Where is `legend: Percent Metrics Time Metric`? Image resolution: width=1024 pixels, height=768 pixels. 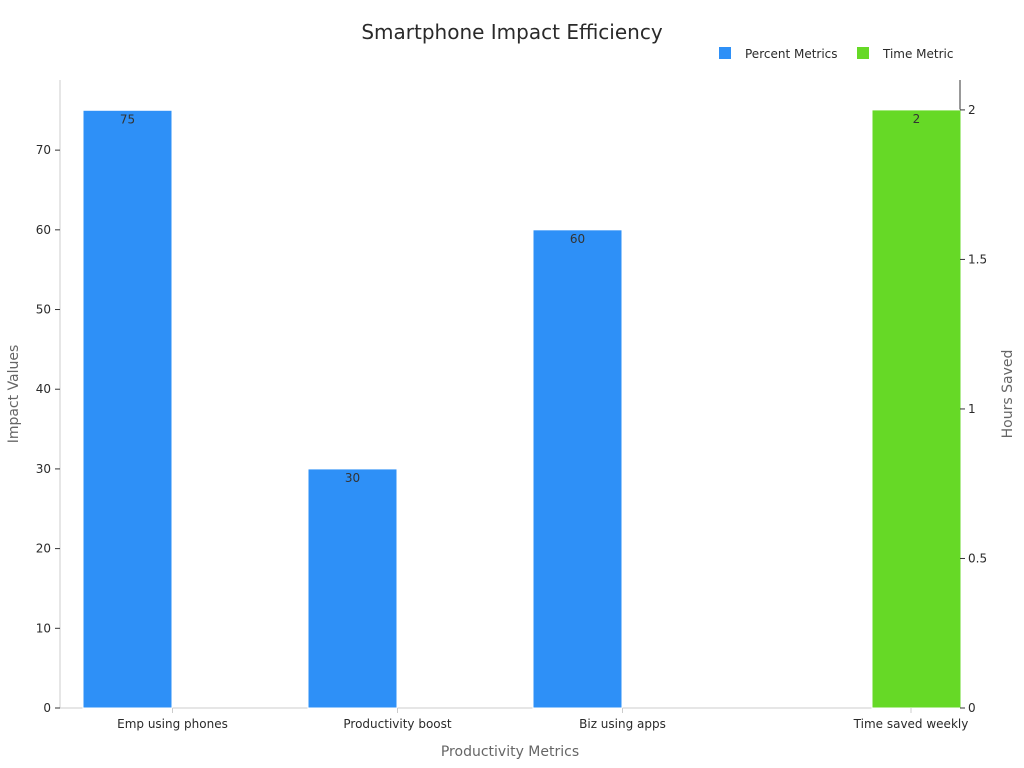
legend: Percent Metrics Time Metric is located at coordinates (836, 54).